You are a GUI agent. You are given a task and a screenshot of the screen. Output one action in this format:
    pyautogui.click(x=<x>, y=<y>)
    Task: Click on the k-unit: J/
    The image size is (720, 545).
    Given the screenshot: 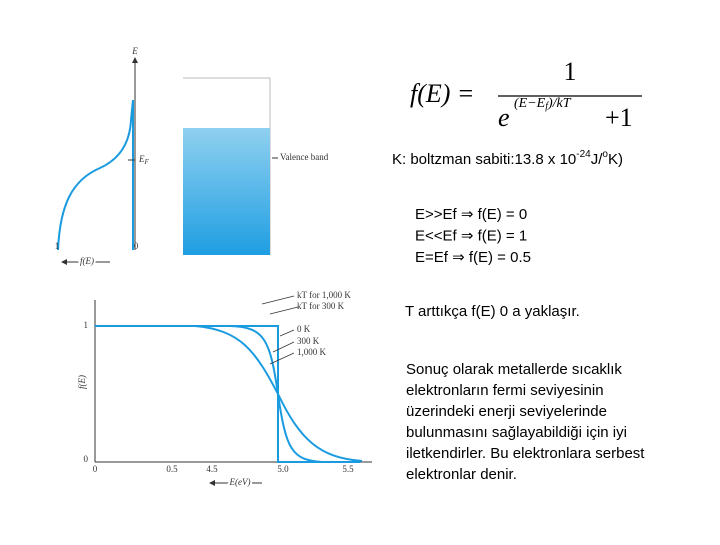 What is the action you would take?
    pyautogui.click(x=597, y=159)
    